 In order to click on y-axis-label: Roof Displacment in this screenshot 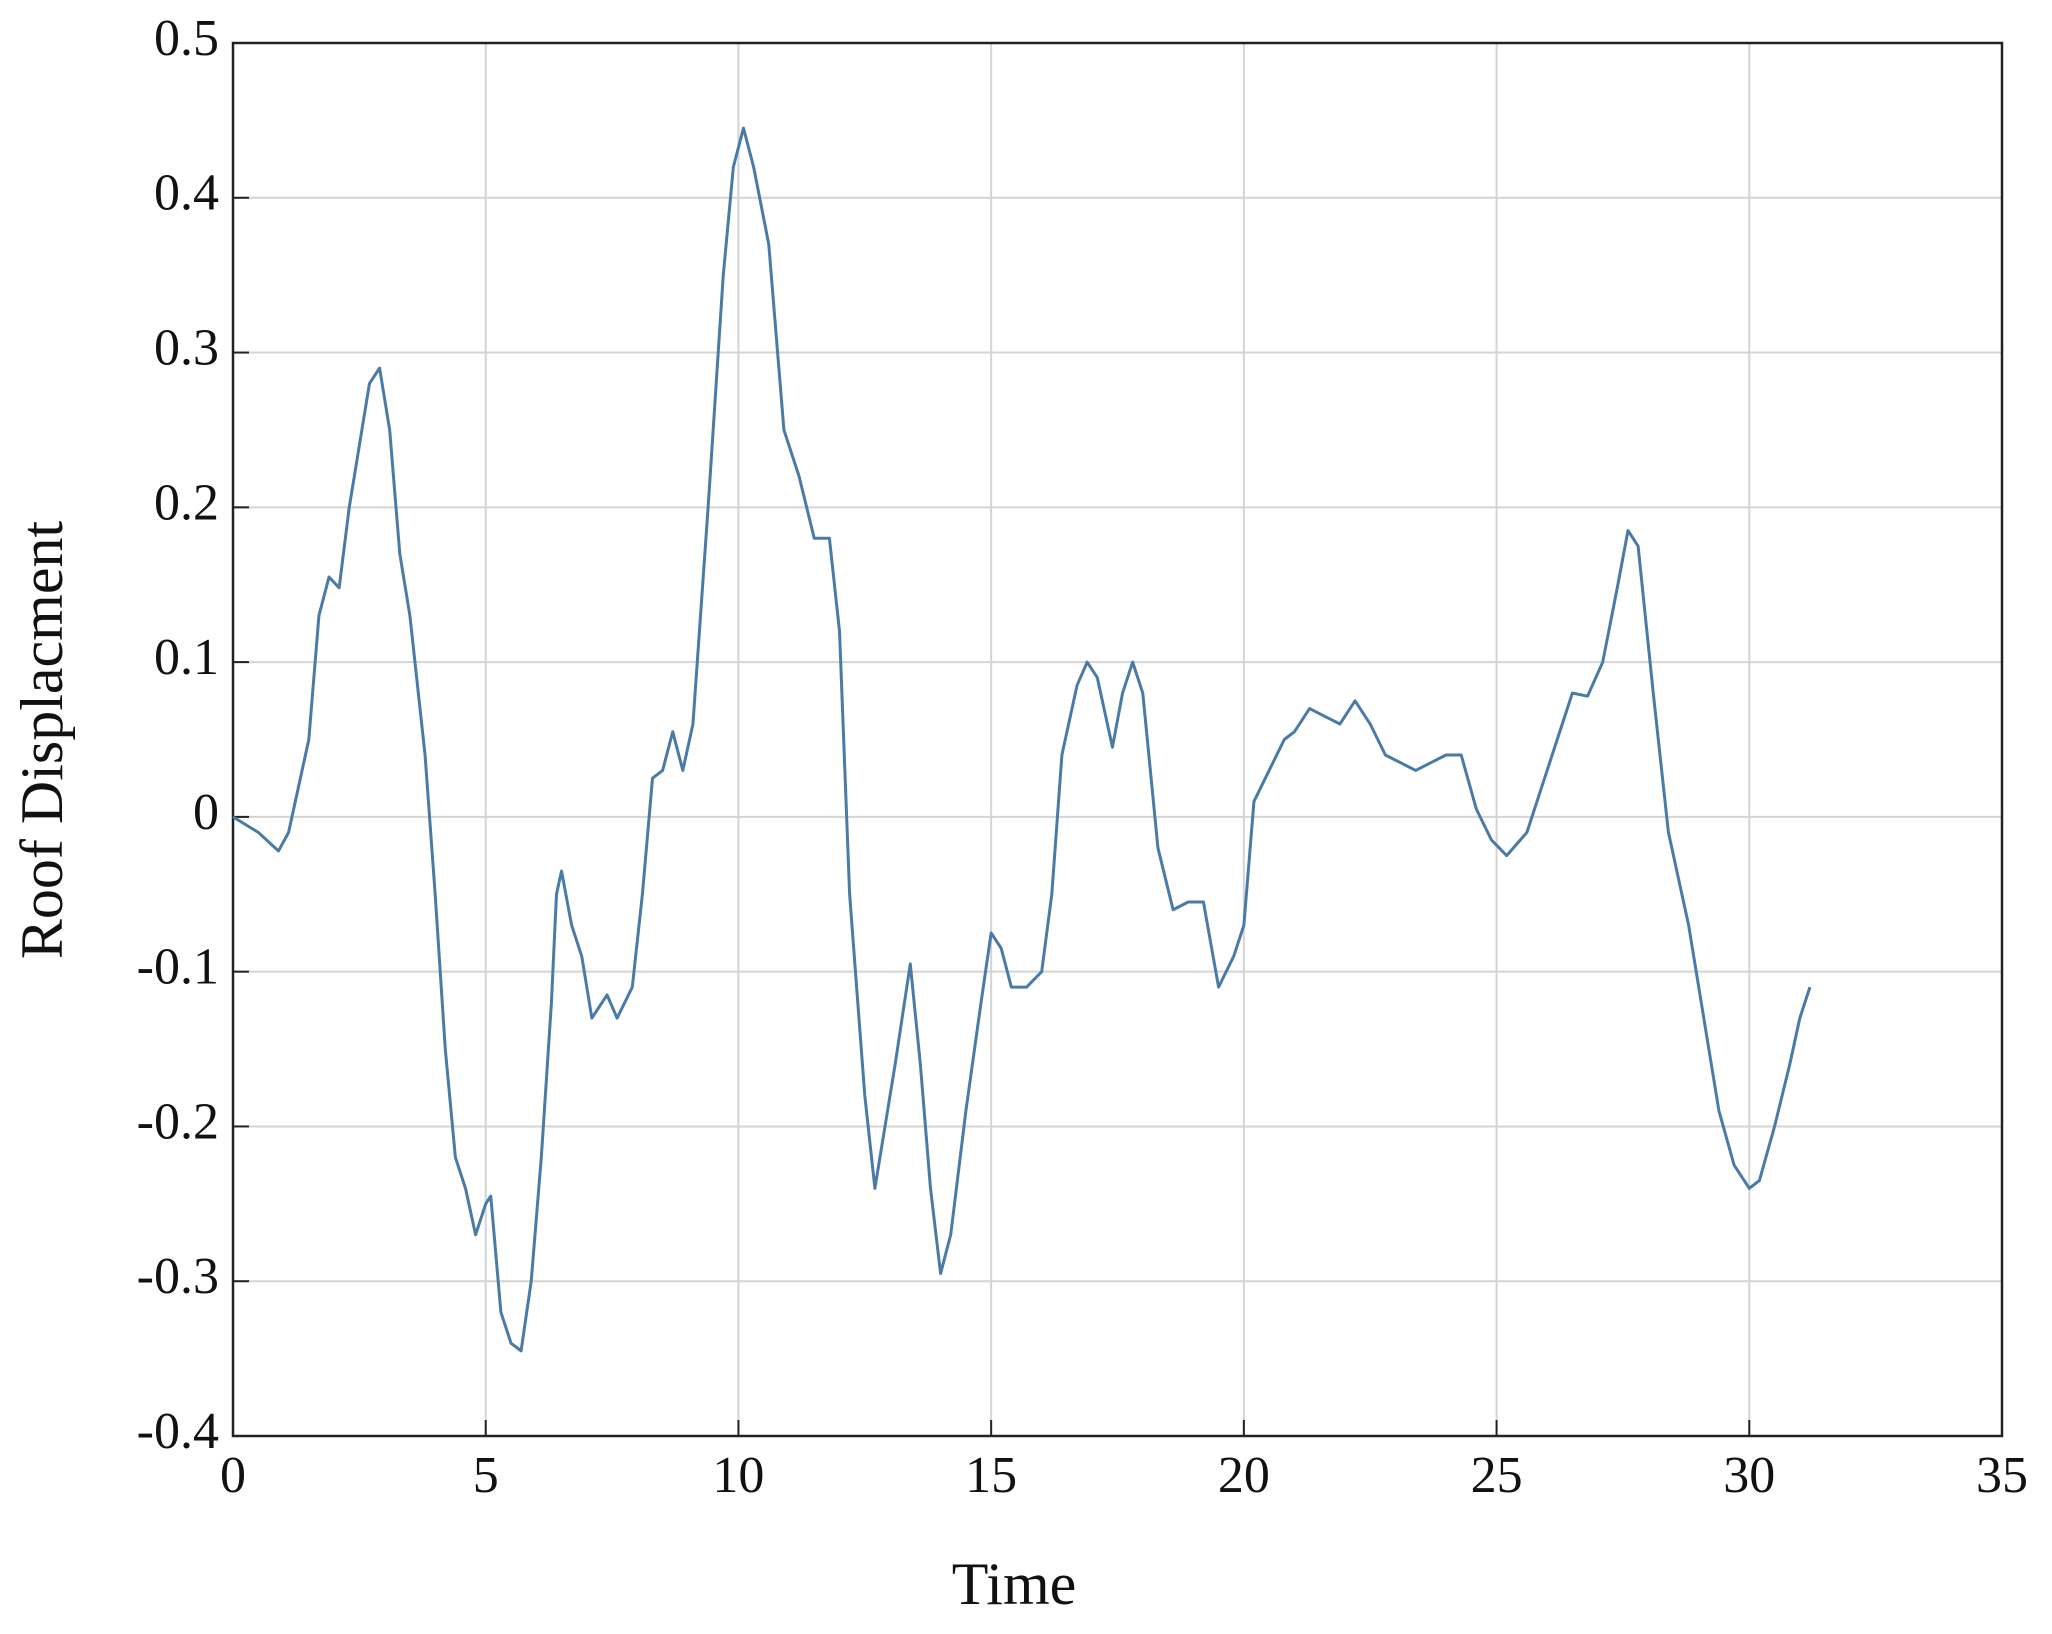, I will do `click(42, 740)`.